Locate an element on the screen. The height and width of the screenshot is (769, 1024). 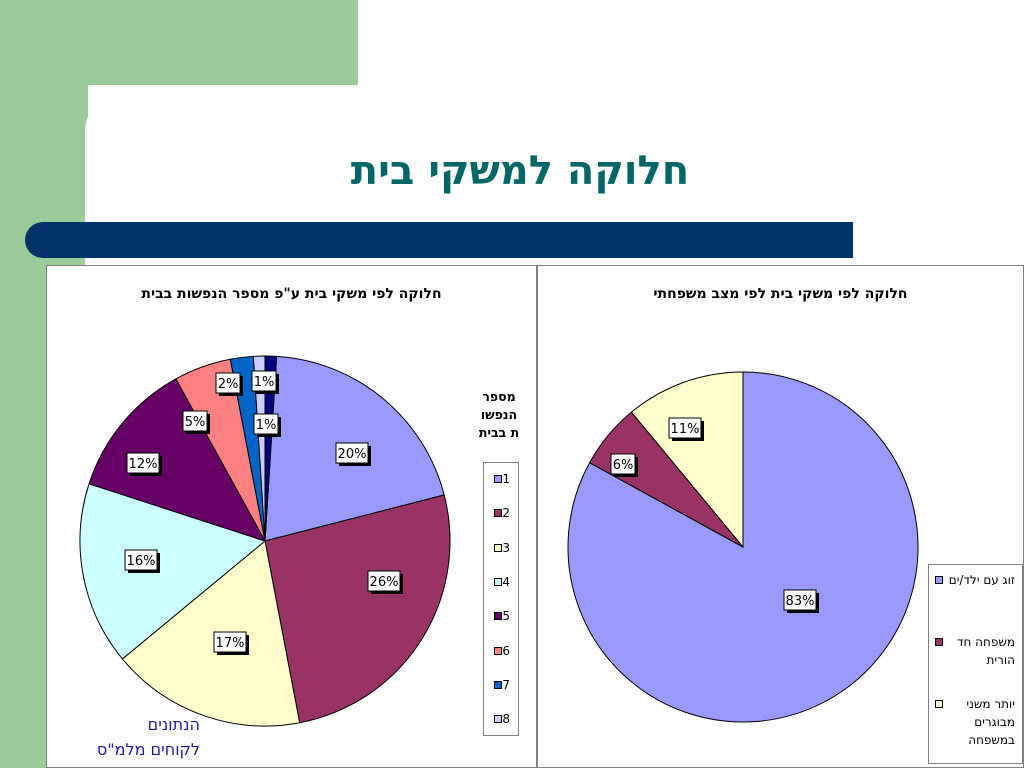
legend-item-7: 7 is located at coordinates (499, 685).